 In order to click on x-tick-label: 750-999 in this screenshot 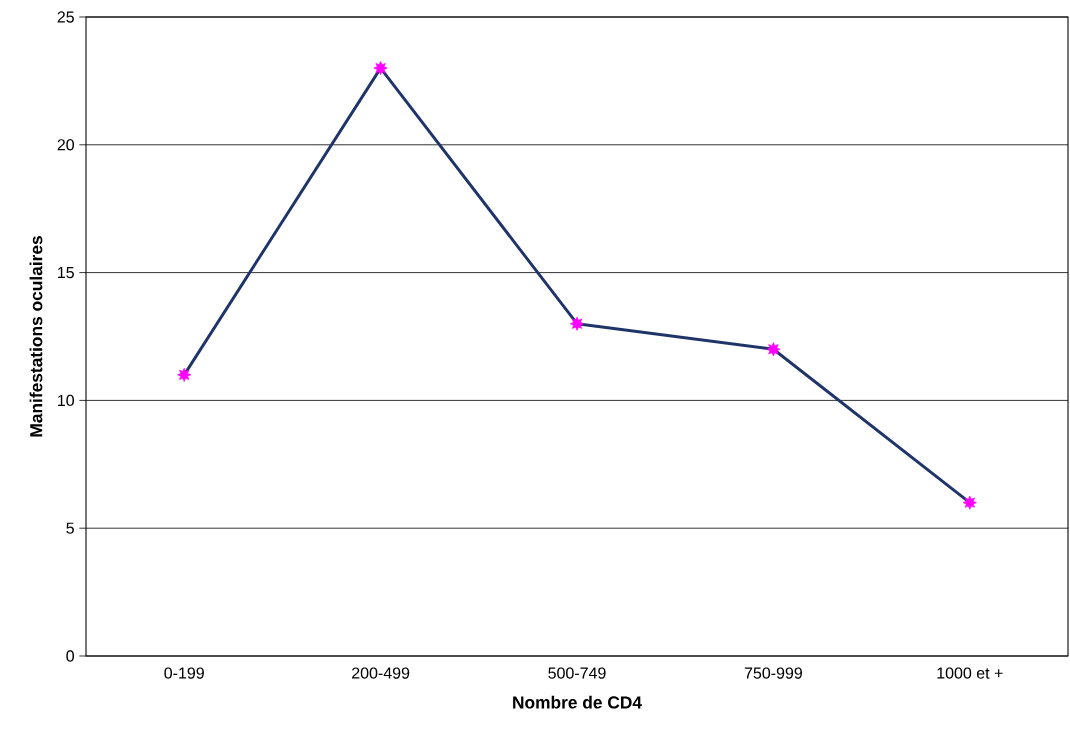, I will do `click(773, 673)`.